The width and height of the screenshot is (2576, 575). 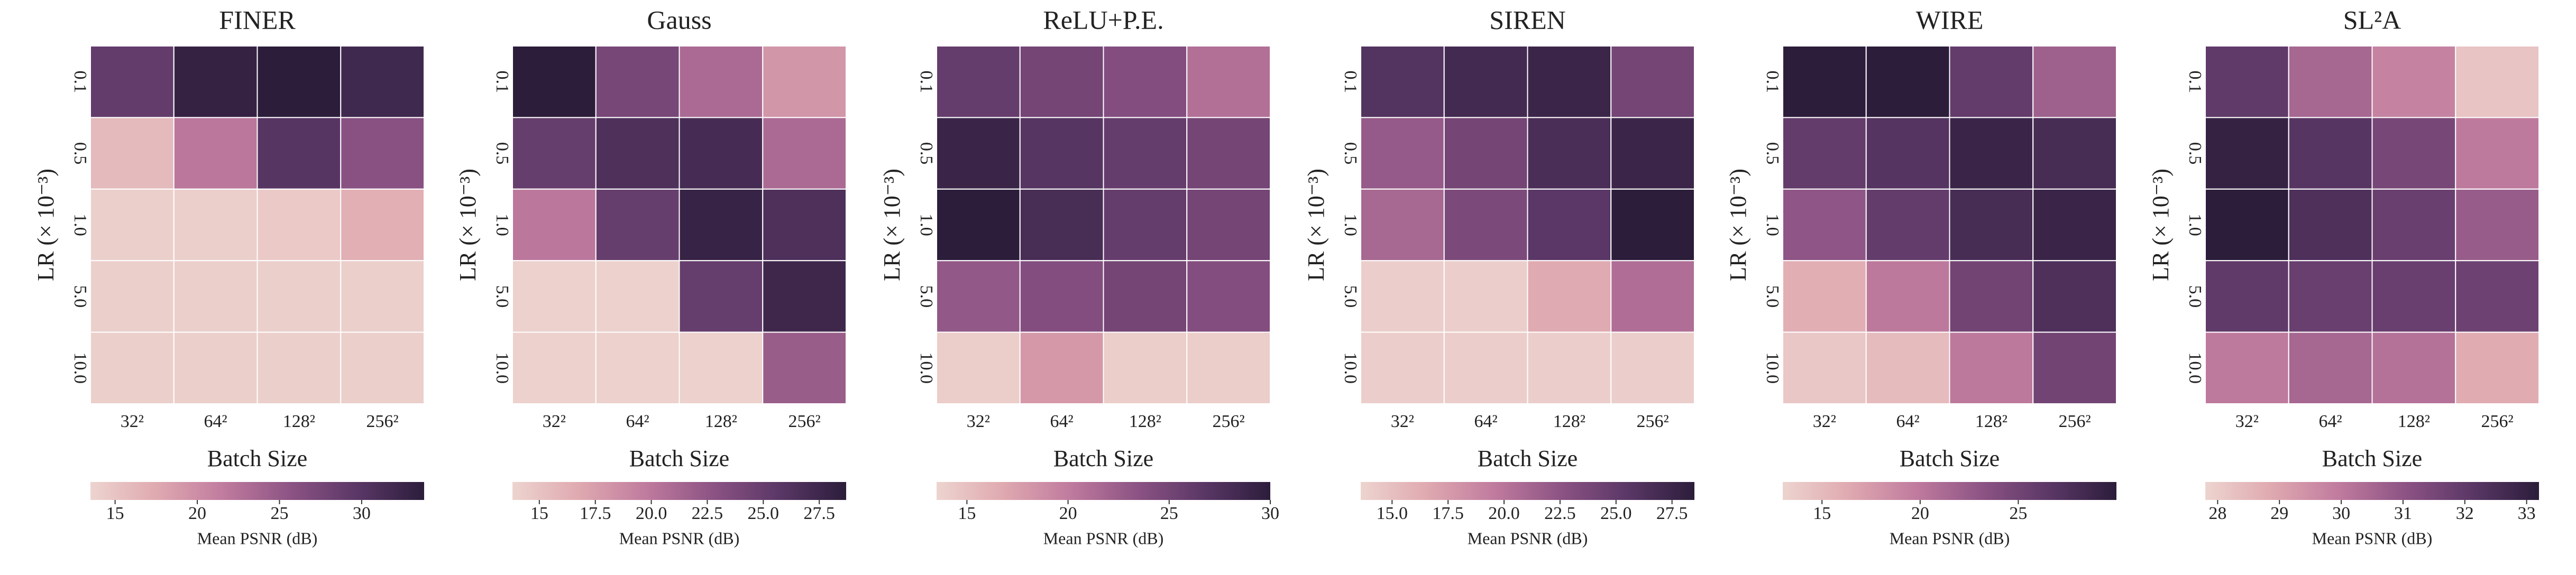 What do you see at coordinates (596, 513) in the screenshot?
I see `colorbar-tick-label: 17.5` at bounding box center [596, 513].